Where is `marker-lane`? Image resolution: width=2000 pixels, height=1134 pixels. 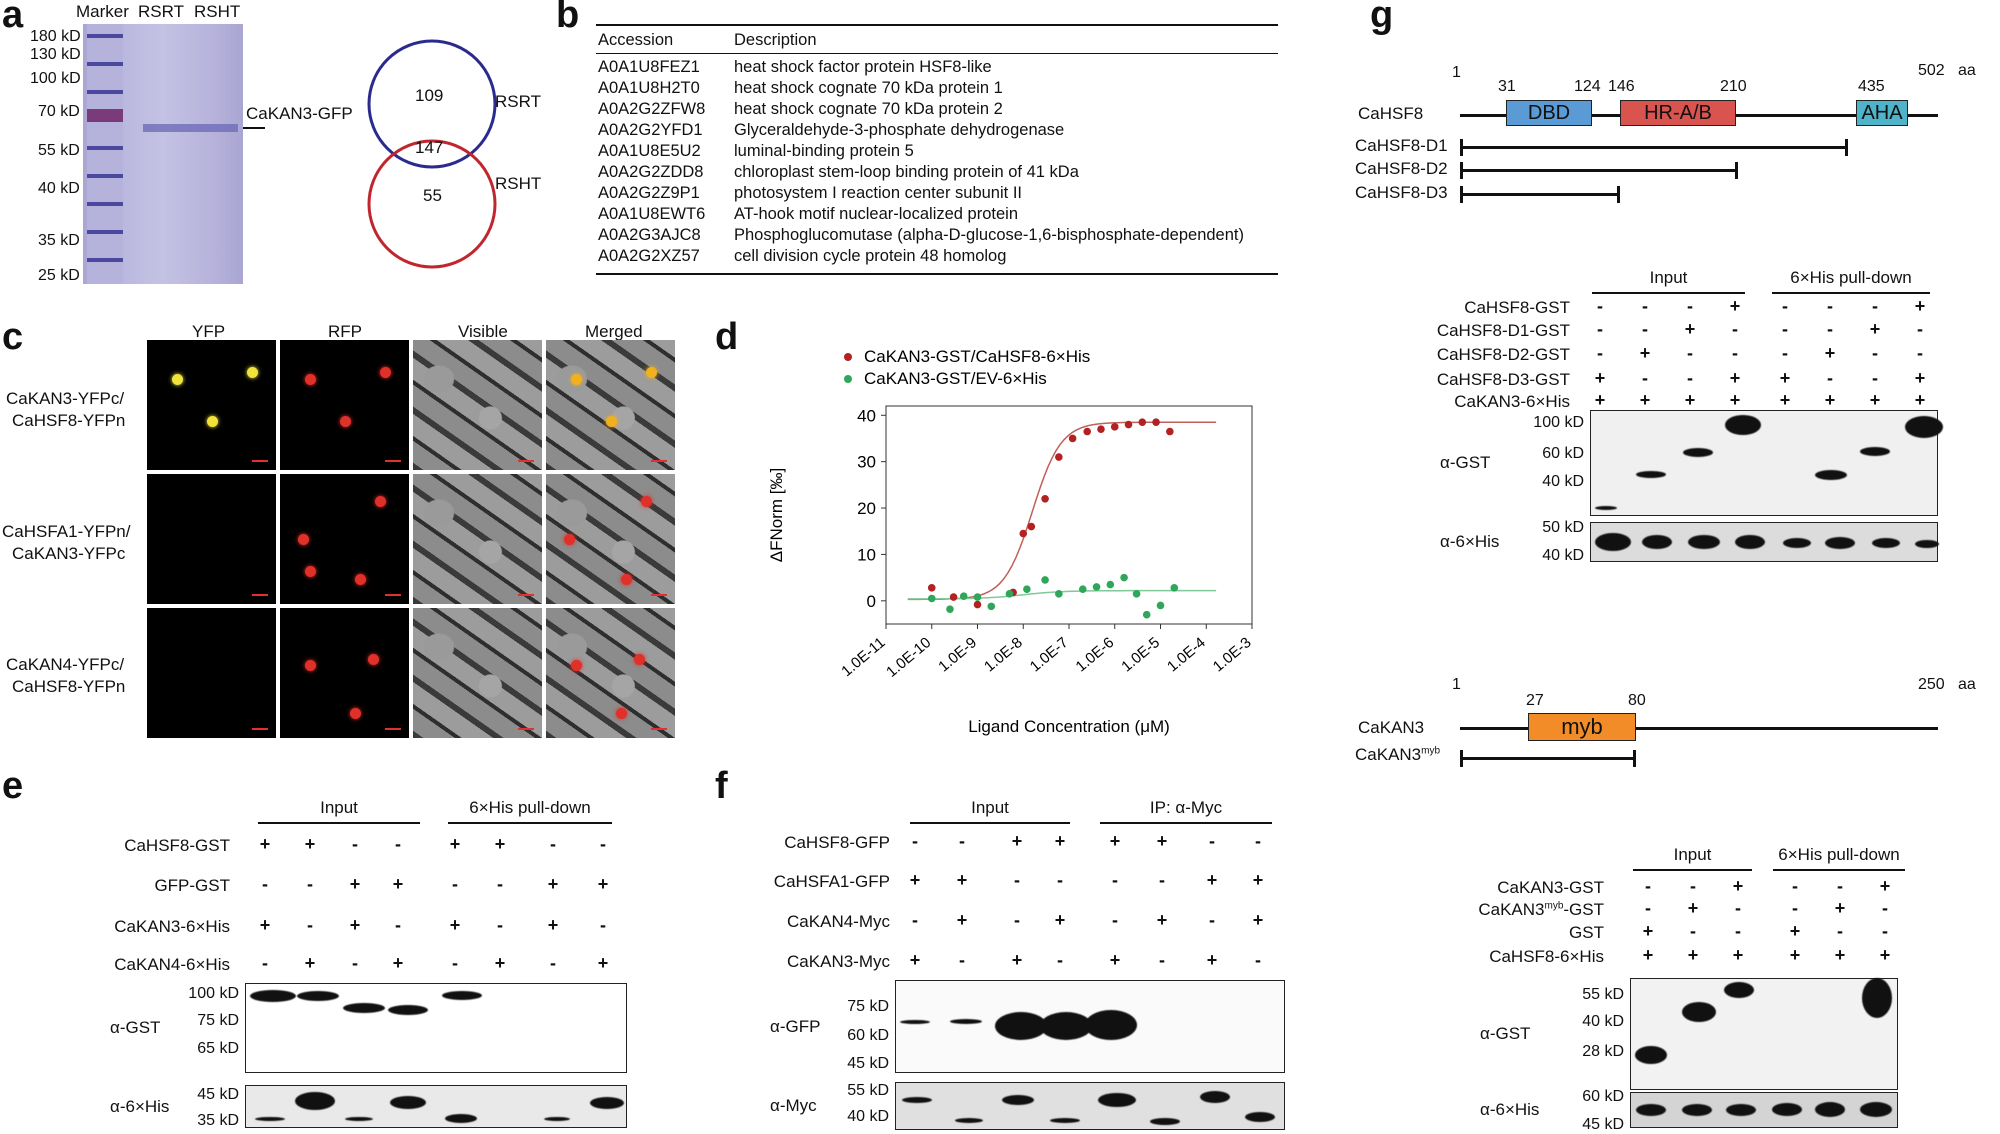
marker-lane is located at coordinates (105, 154).